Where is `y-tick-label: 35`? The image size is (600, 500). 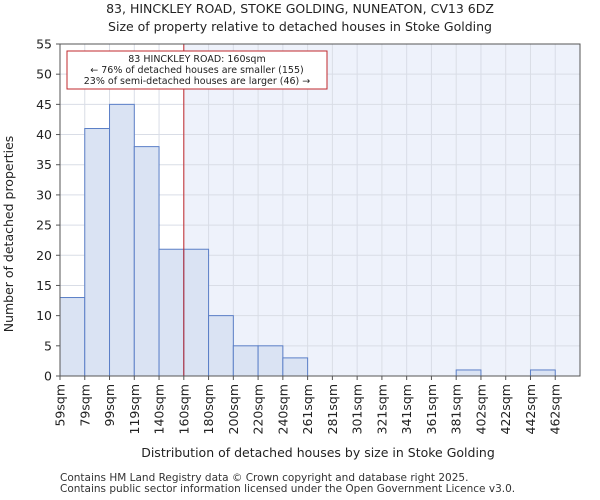
y-tick-label: 35 is located at coordinates (44, 164).